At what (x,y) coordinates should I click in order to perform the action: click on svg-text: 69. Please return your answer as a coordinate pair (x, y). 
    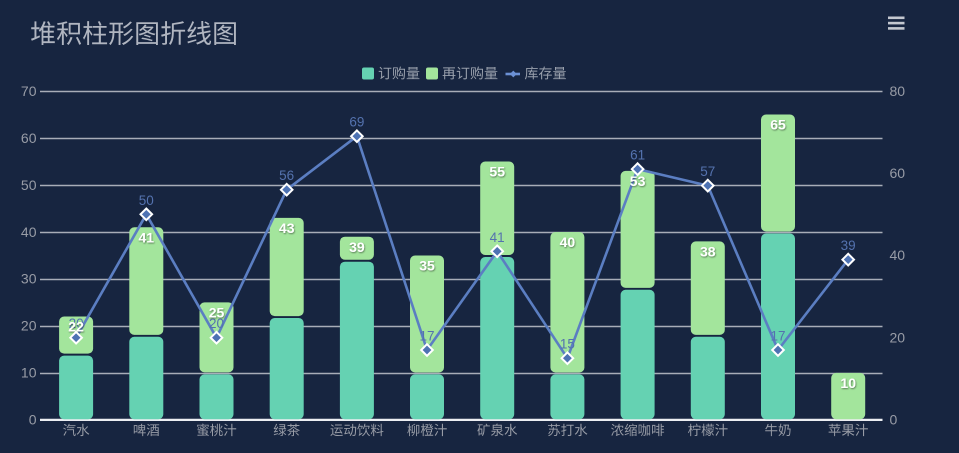
    Looking at the image, I should click on (356, 122).